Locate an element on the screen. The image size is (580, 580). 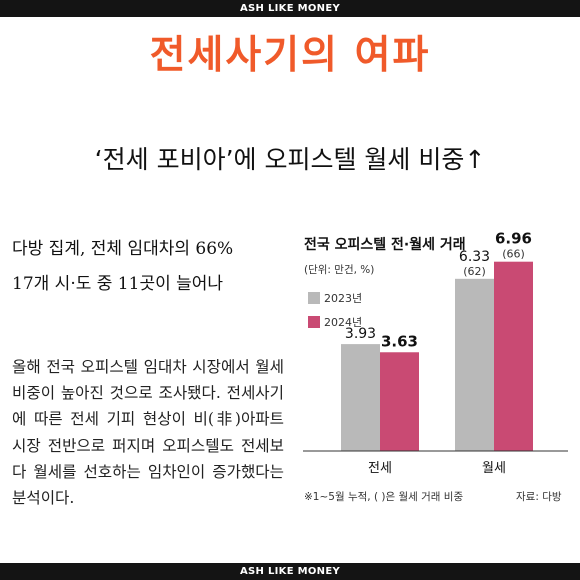
chart-unit: (단위: 만건, %) is located at coordinates (339, 270).